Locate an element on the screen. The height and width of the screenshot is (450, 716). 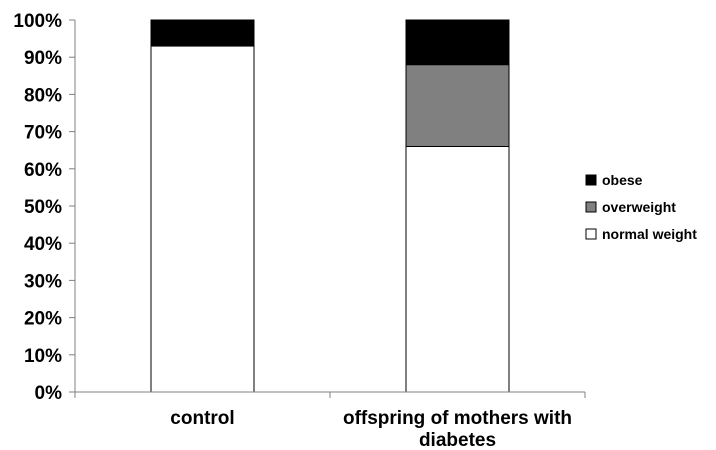
x-category-label: offspring of mothers with is located at coordinates (457, 418).